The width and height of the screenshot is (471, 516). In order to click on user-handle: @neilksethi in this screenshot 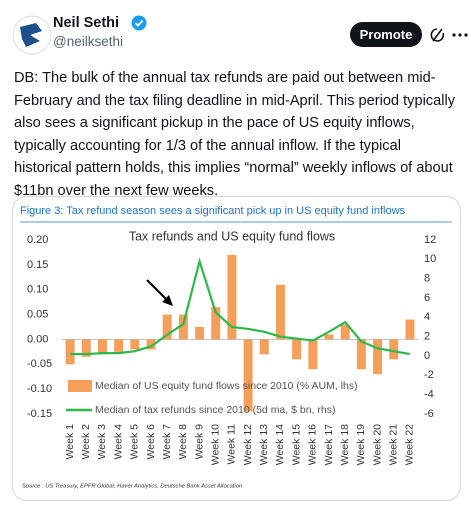, I will do `click(88, 41)`.